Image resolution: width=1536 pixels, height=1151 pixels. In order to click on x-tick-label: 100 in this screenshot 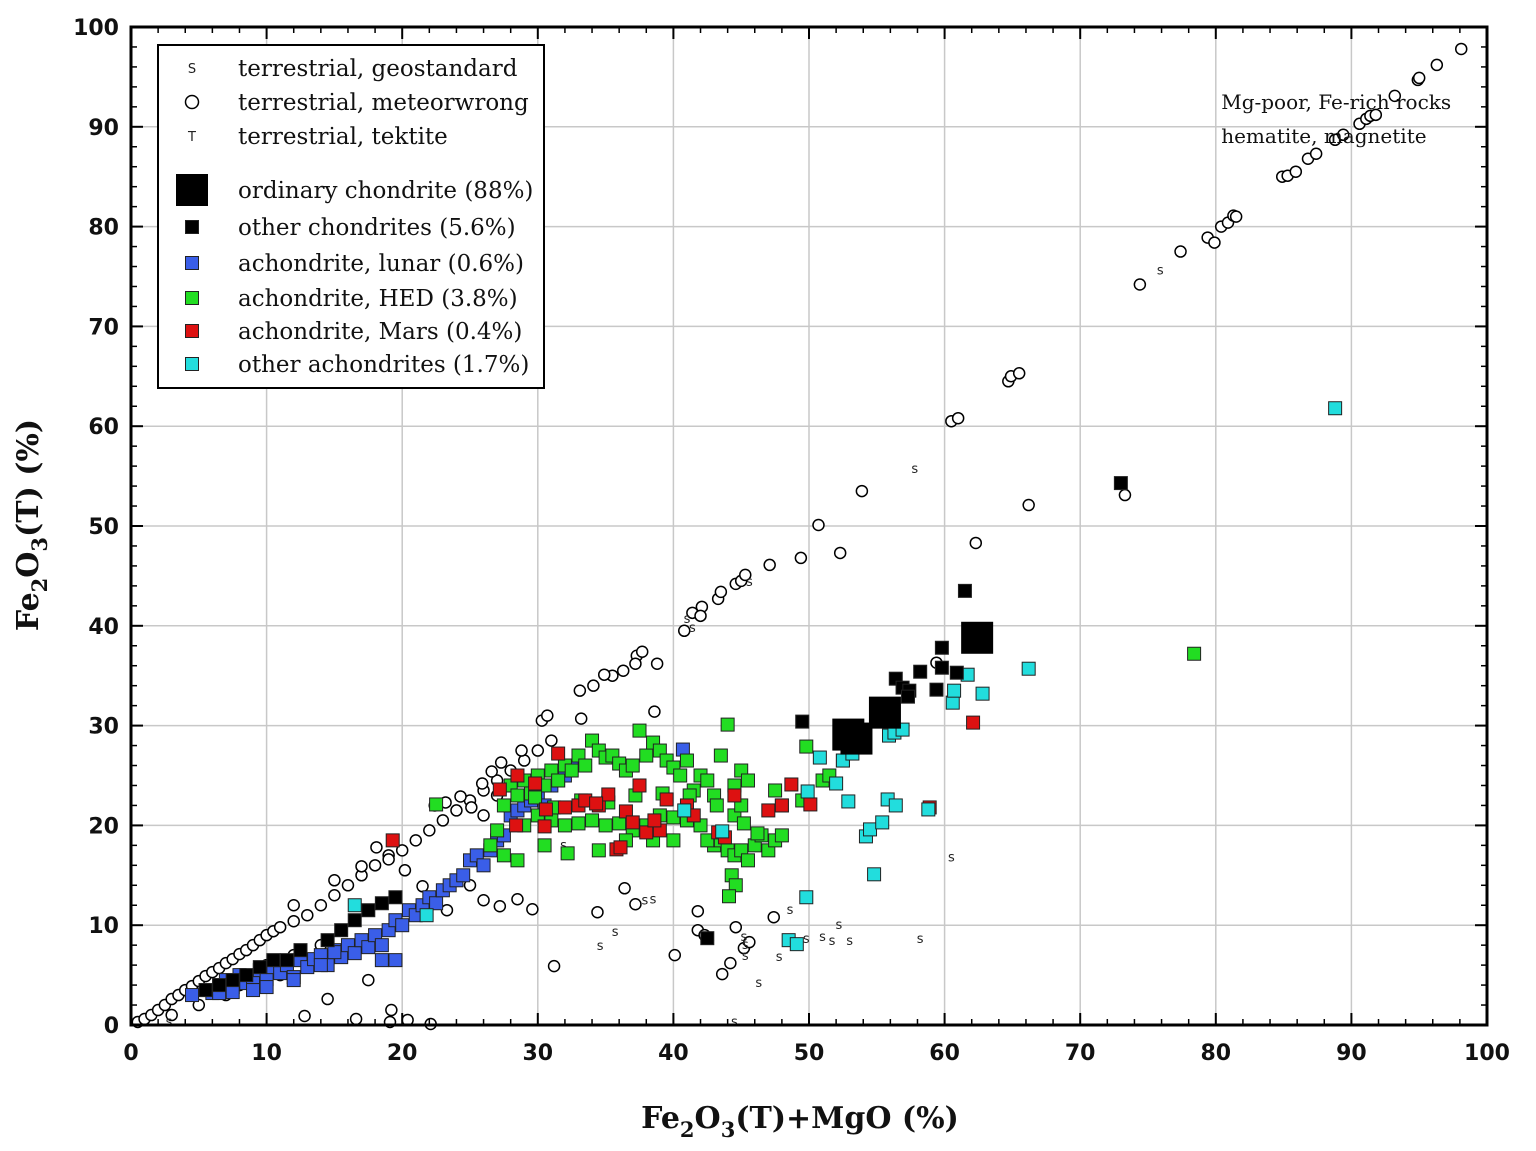, I will do `click(1487, 1053)`.